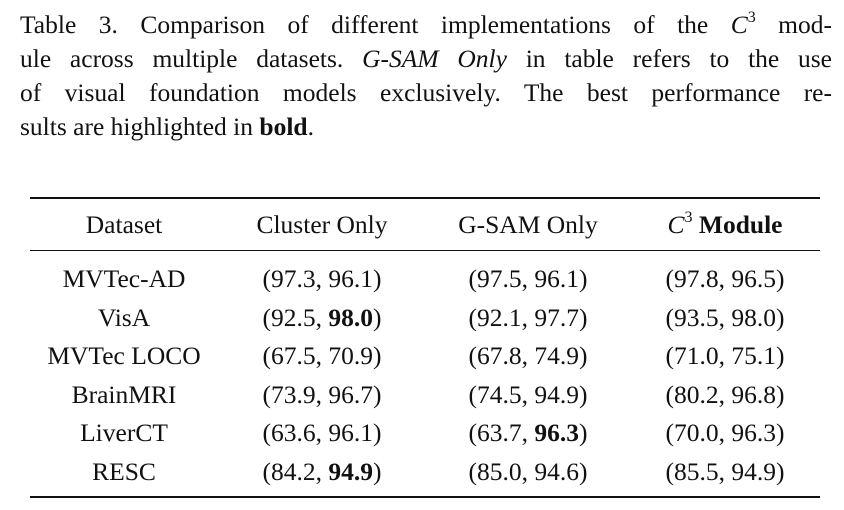  What do you see at coordinates (124, 471) in the screenshot?
I see `cell-dataset: RESC` at bounding box center [124, 471].